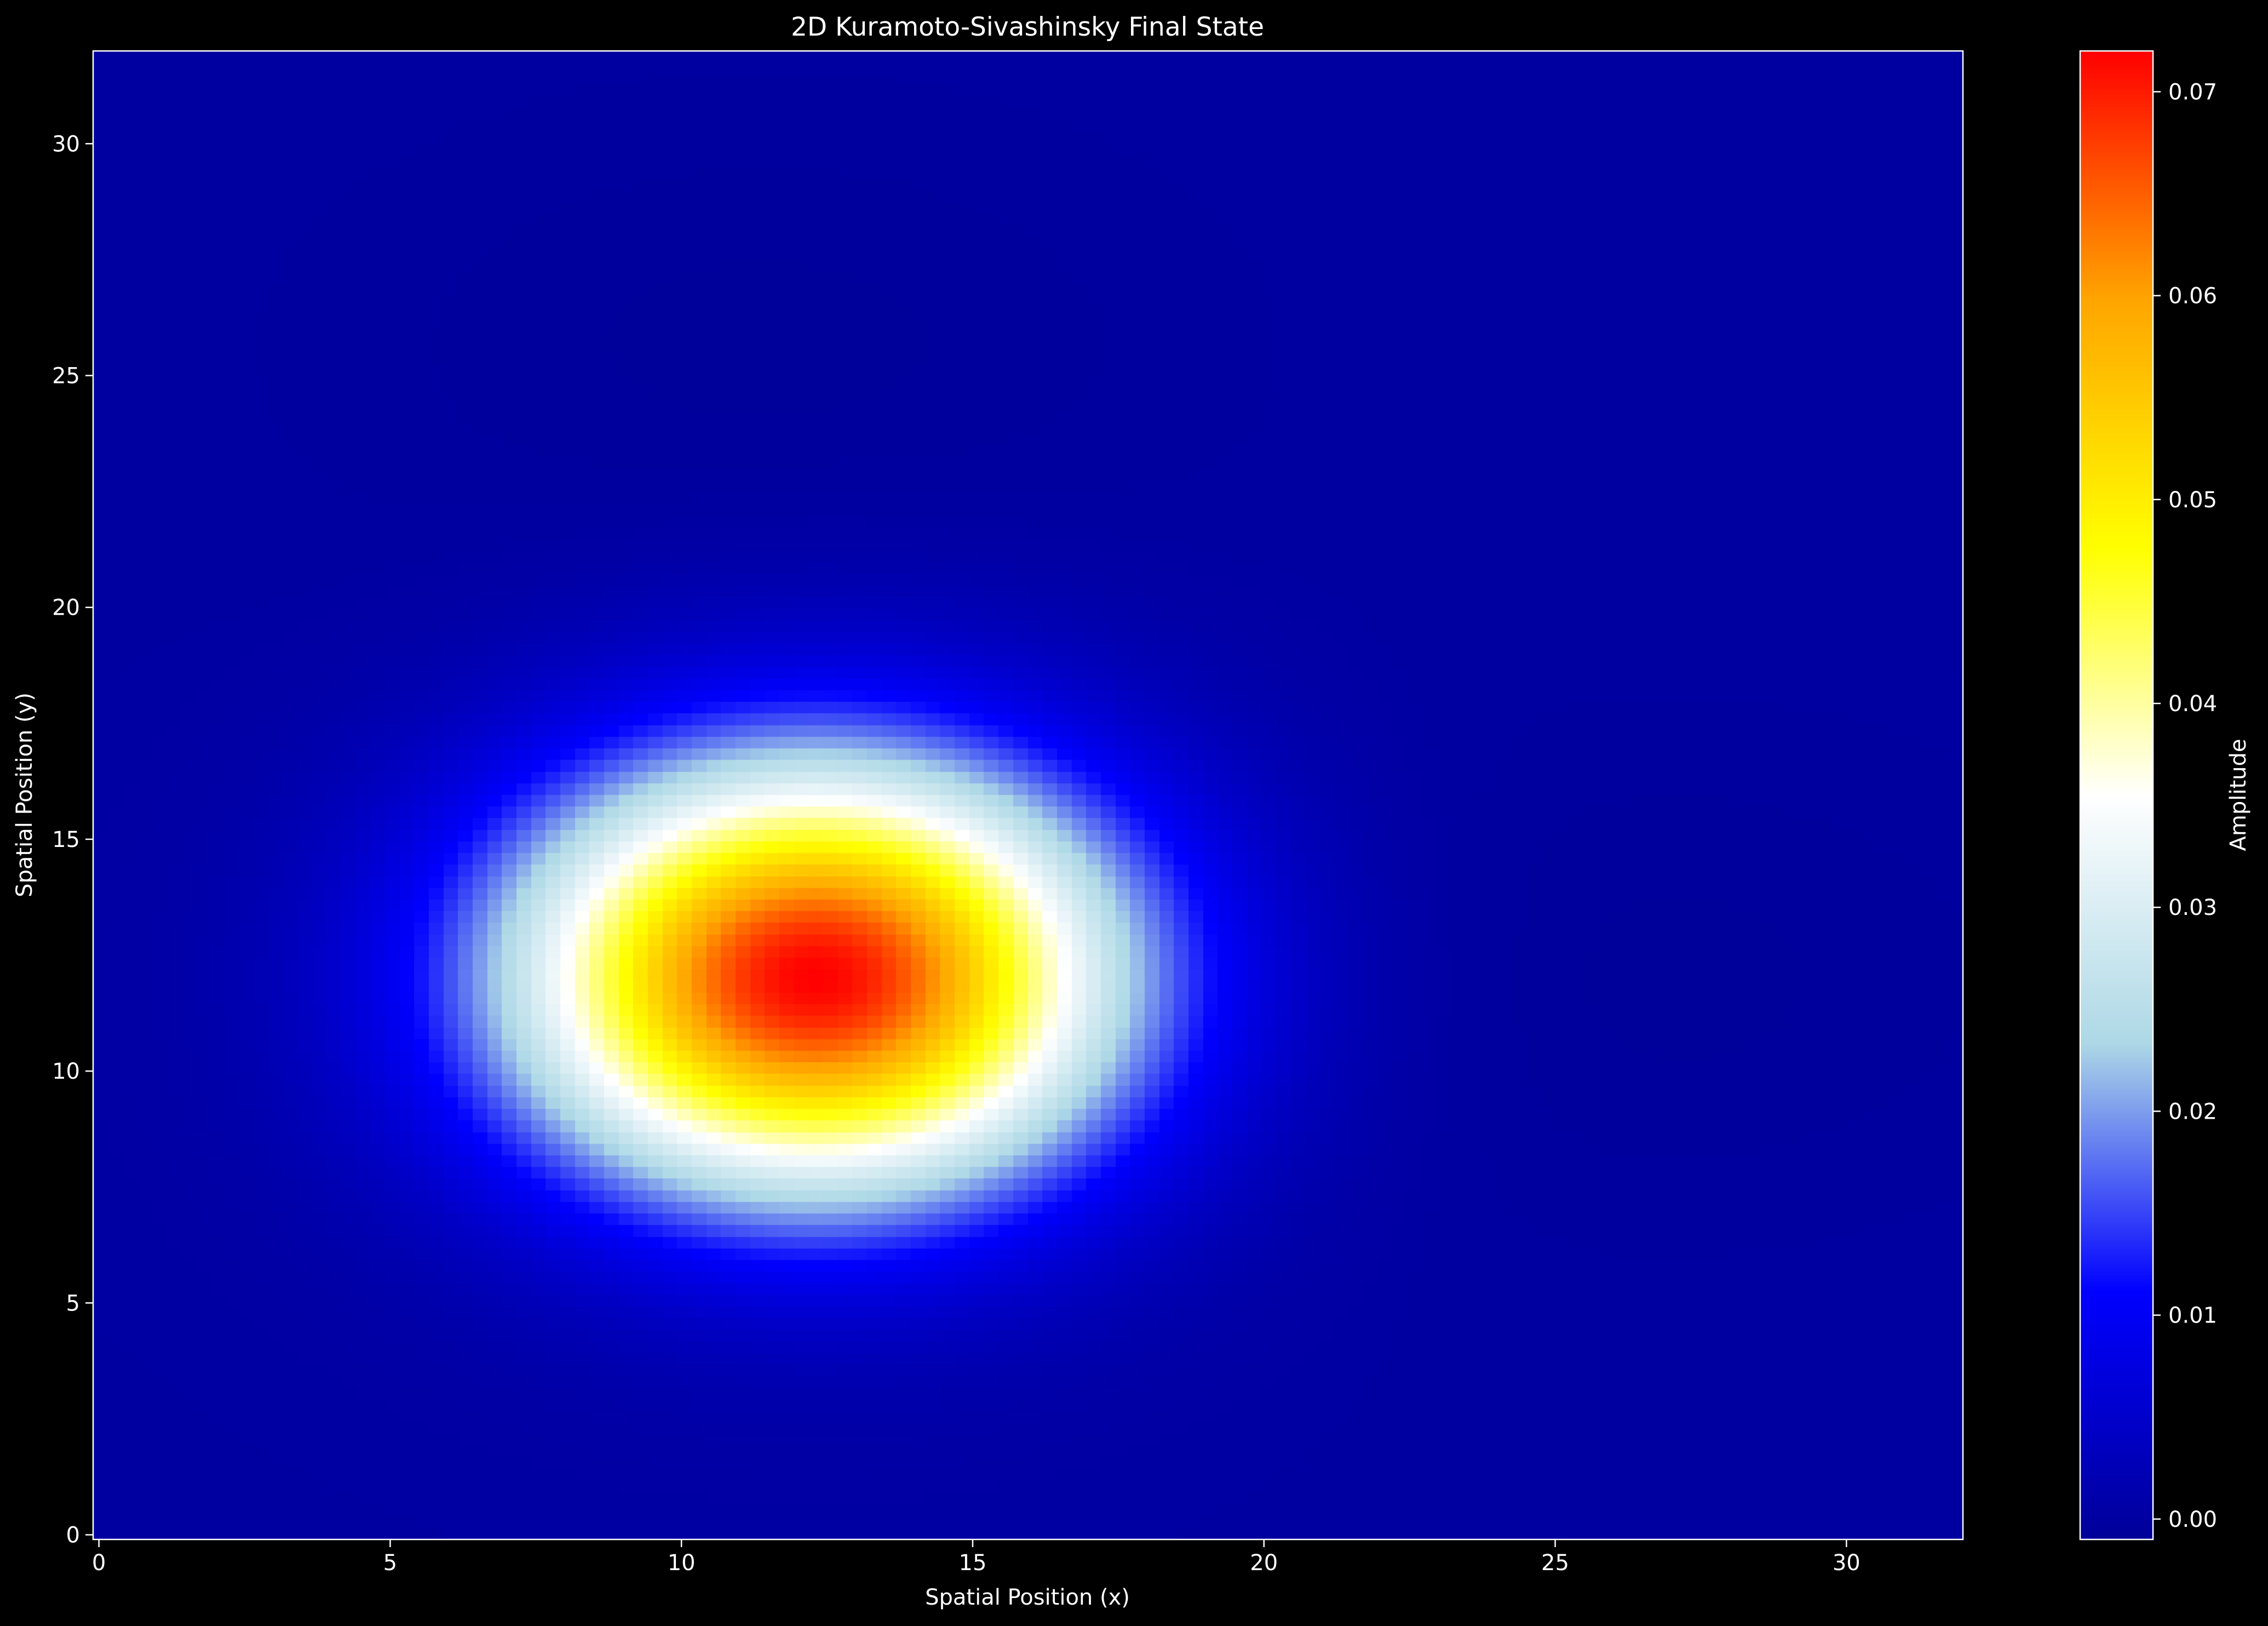 This screenshot has height=1626, width=2268. I want to click on colorbar-tick-label: 0.04, so click(2192, 704).